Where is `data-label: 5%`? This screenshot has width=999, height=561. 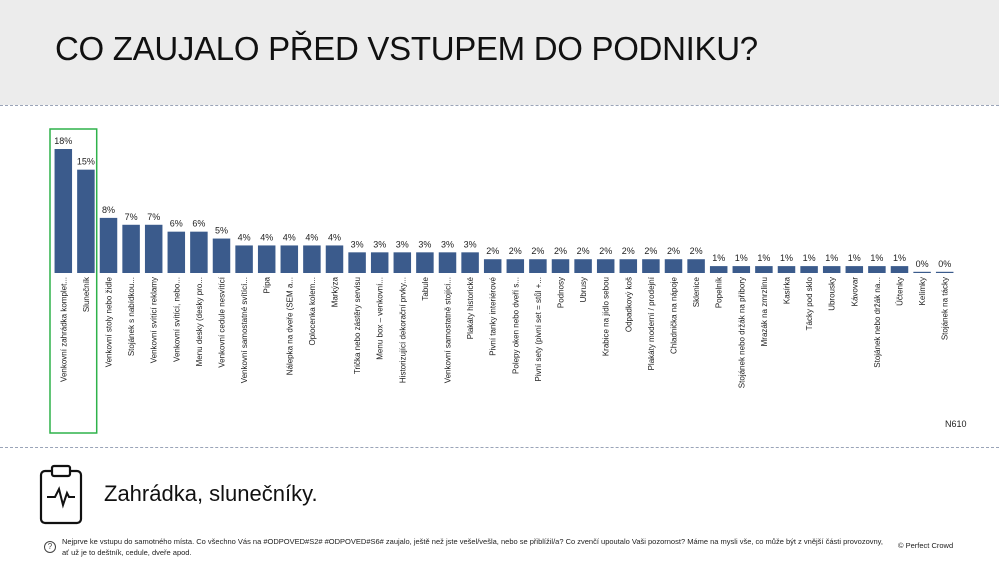 data-label: 5% is located at coordinates (221, 231).